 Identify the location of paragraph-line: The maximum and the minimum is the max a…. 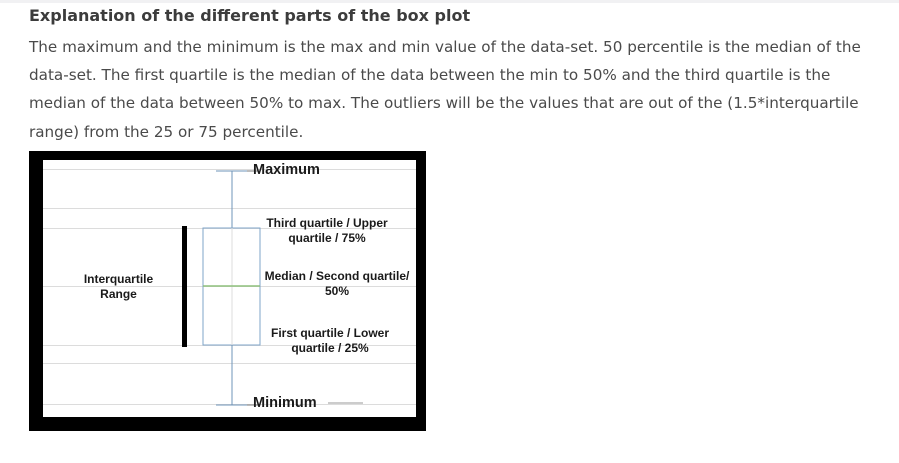
(445, 47).